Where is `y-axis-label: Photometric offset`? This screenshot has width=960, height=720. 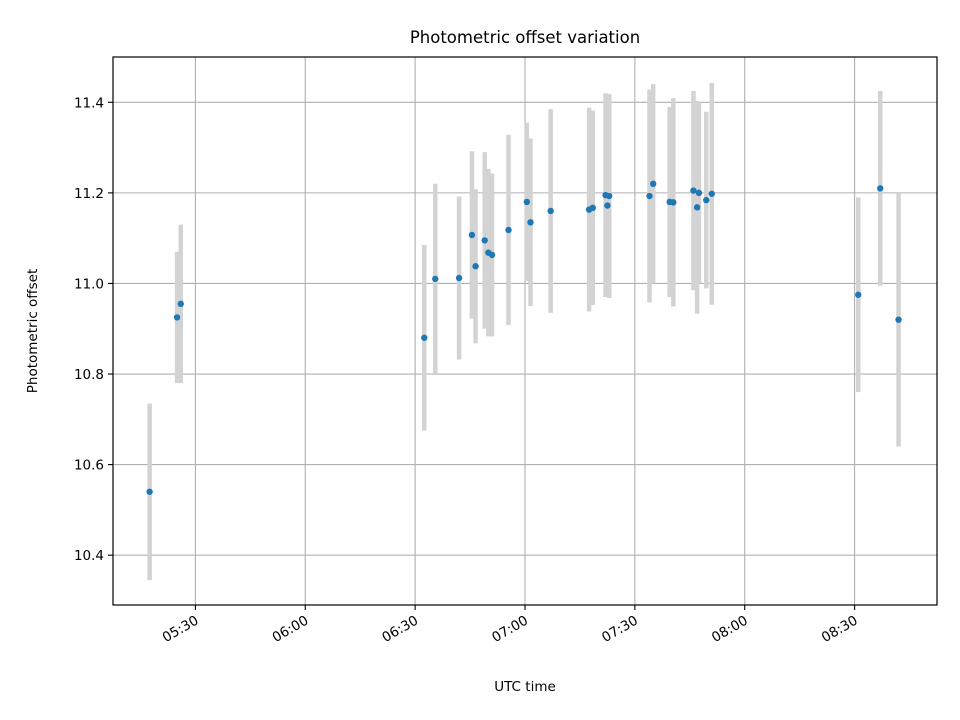
y-axis-label: Photometric offset is located at coordinates (33, 331).